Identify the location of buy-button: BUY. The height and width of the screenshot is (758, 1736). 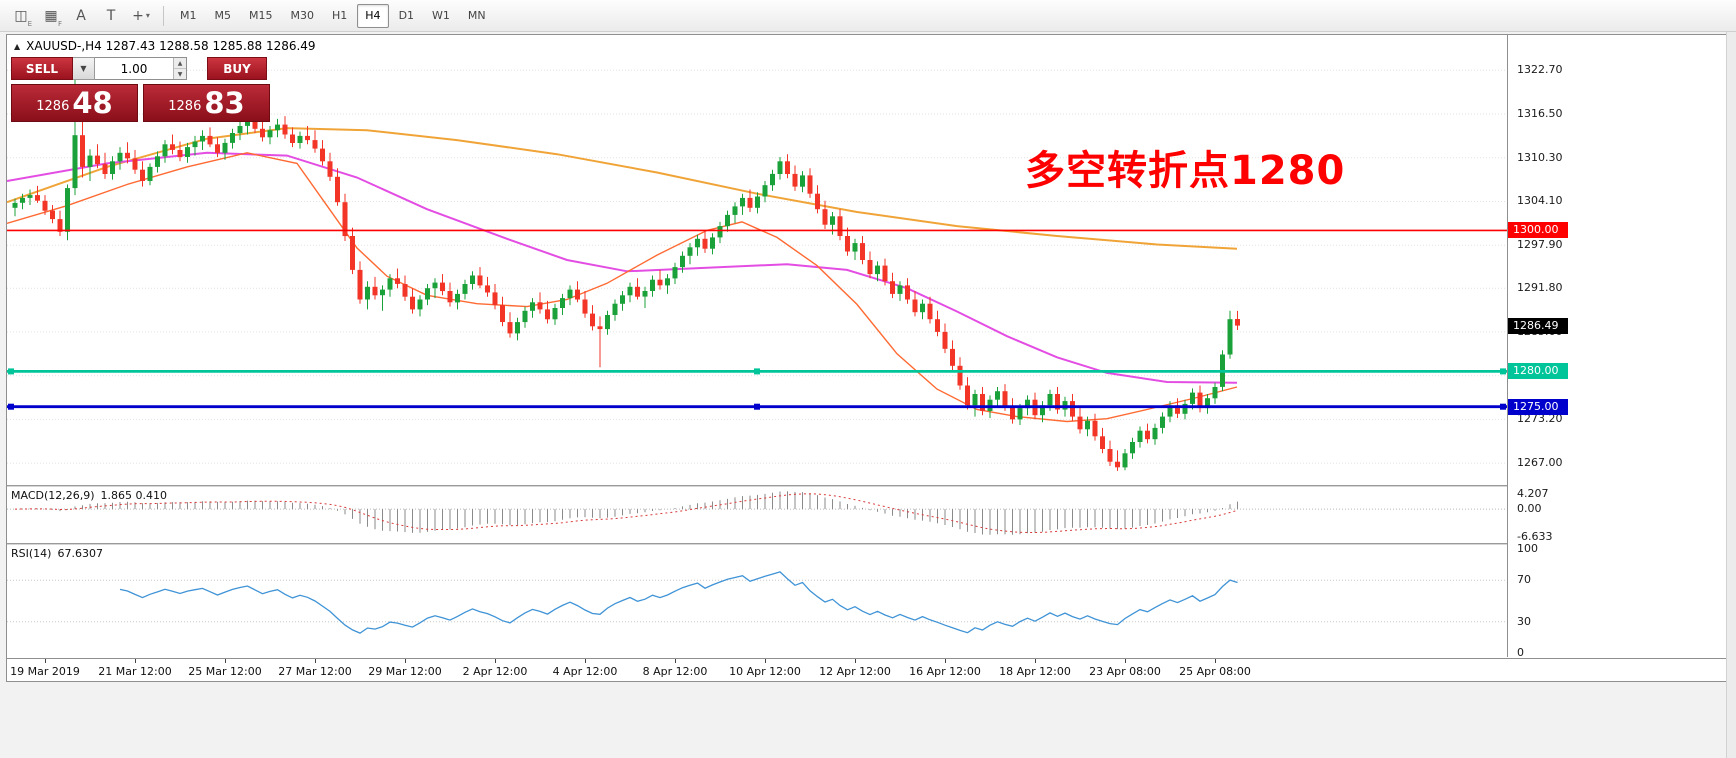
(237, 68).